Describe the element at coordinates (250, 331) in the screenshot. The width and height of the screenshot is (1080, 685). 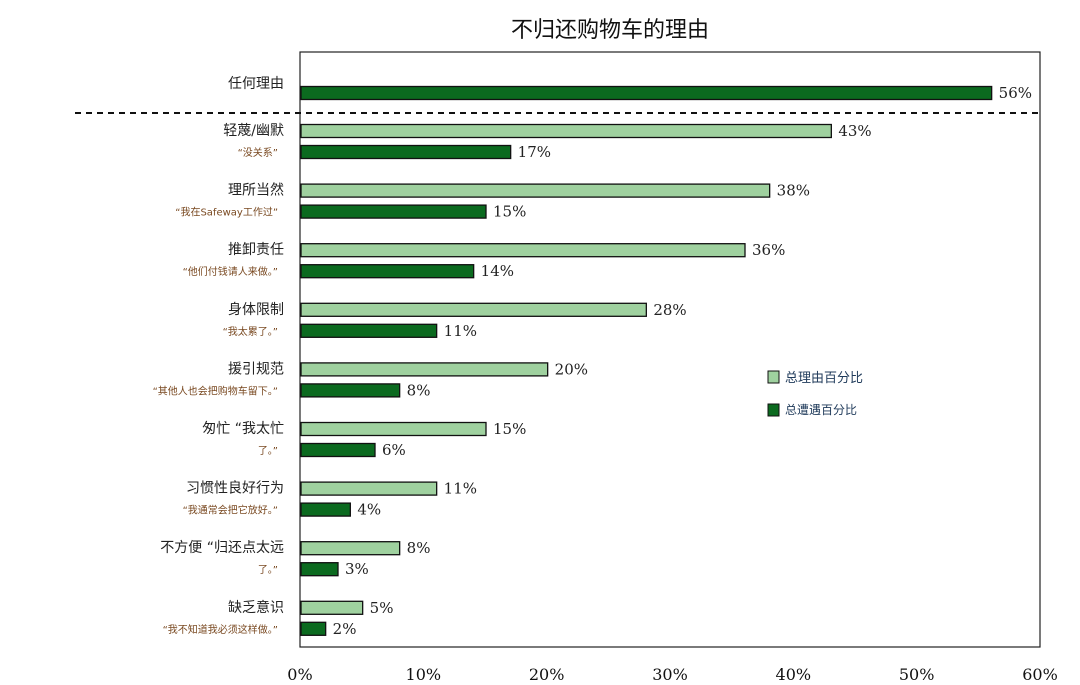
I see `category-sublabel-4: “我太累了。”` at that location.